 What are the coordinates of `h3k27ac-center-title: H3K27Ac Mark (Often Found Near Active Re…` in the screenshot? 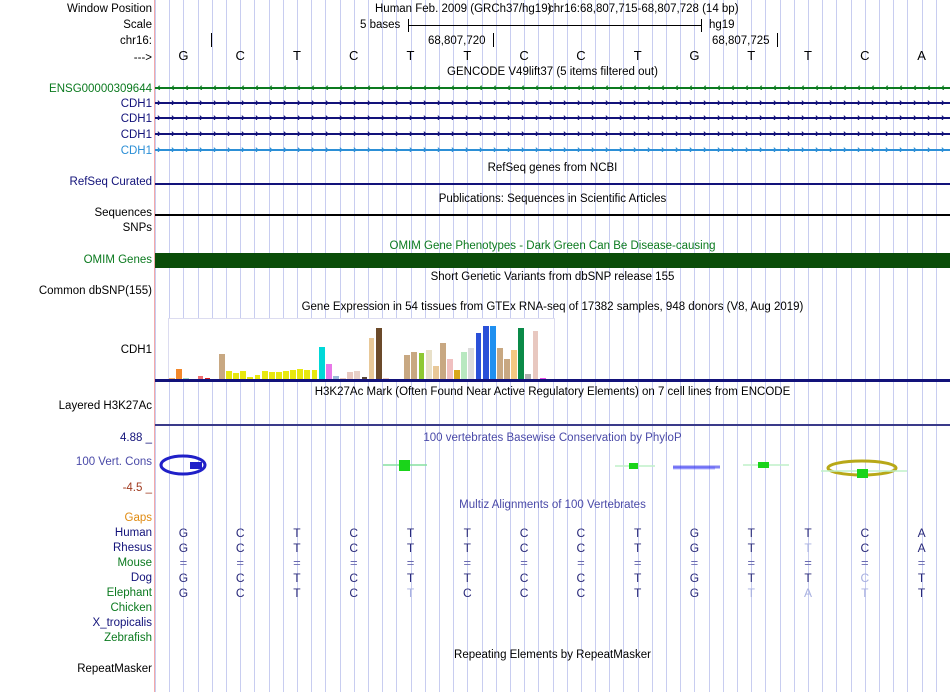 It's located at (552, 392).